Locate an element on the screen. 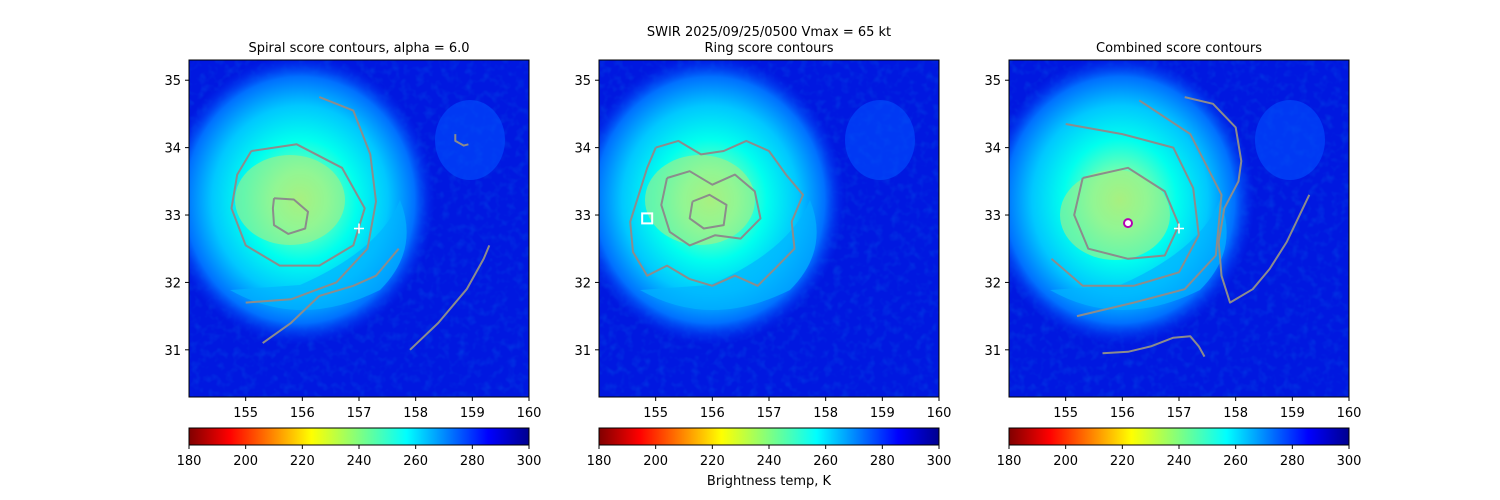 The width and height of the screenshot is (1500, 500). figure-suptitle: SWIR 2025/09/25/0500 Vmax = 65 kt is located at coordinates (769, 32).